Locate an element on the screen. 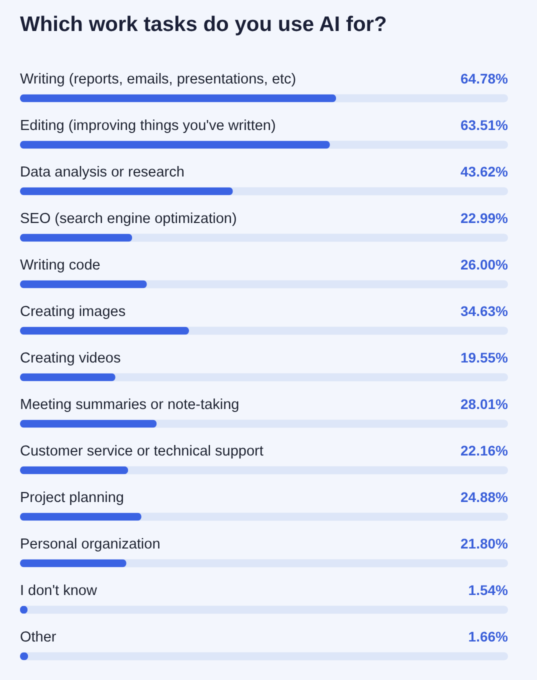 This screenshot has height=680, width=537. y-tick-label: Creating images is located at coordinates (73, 312).